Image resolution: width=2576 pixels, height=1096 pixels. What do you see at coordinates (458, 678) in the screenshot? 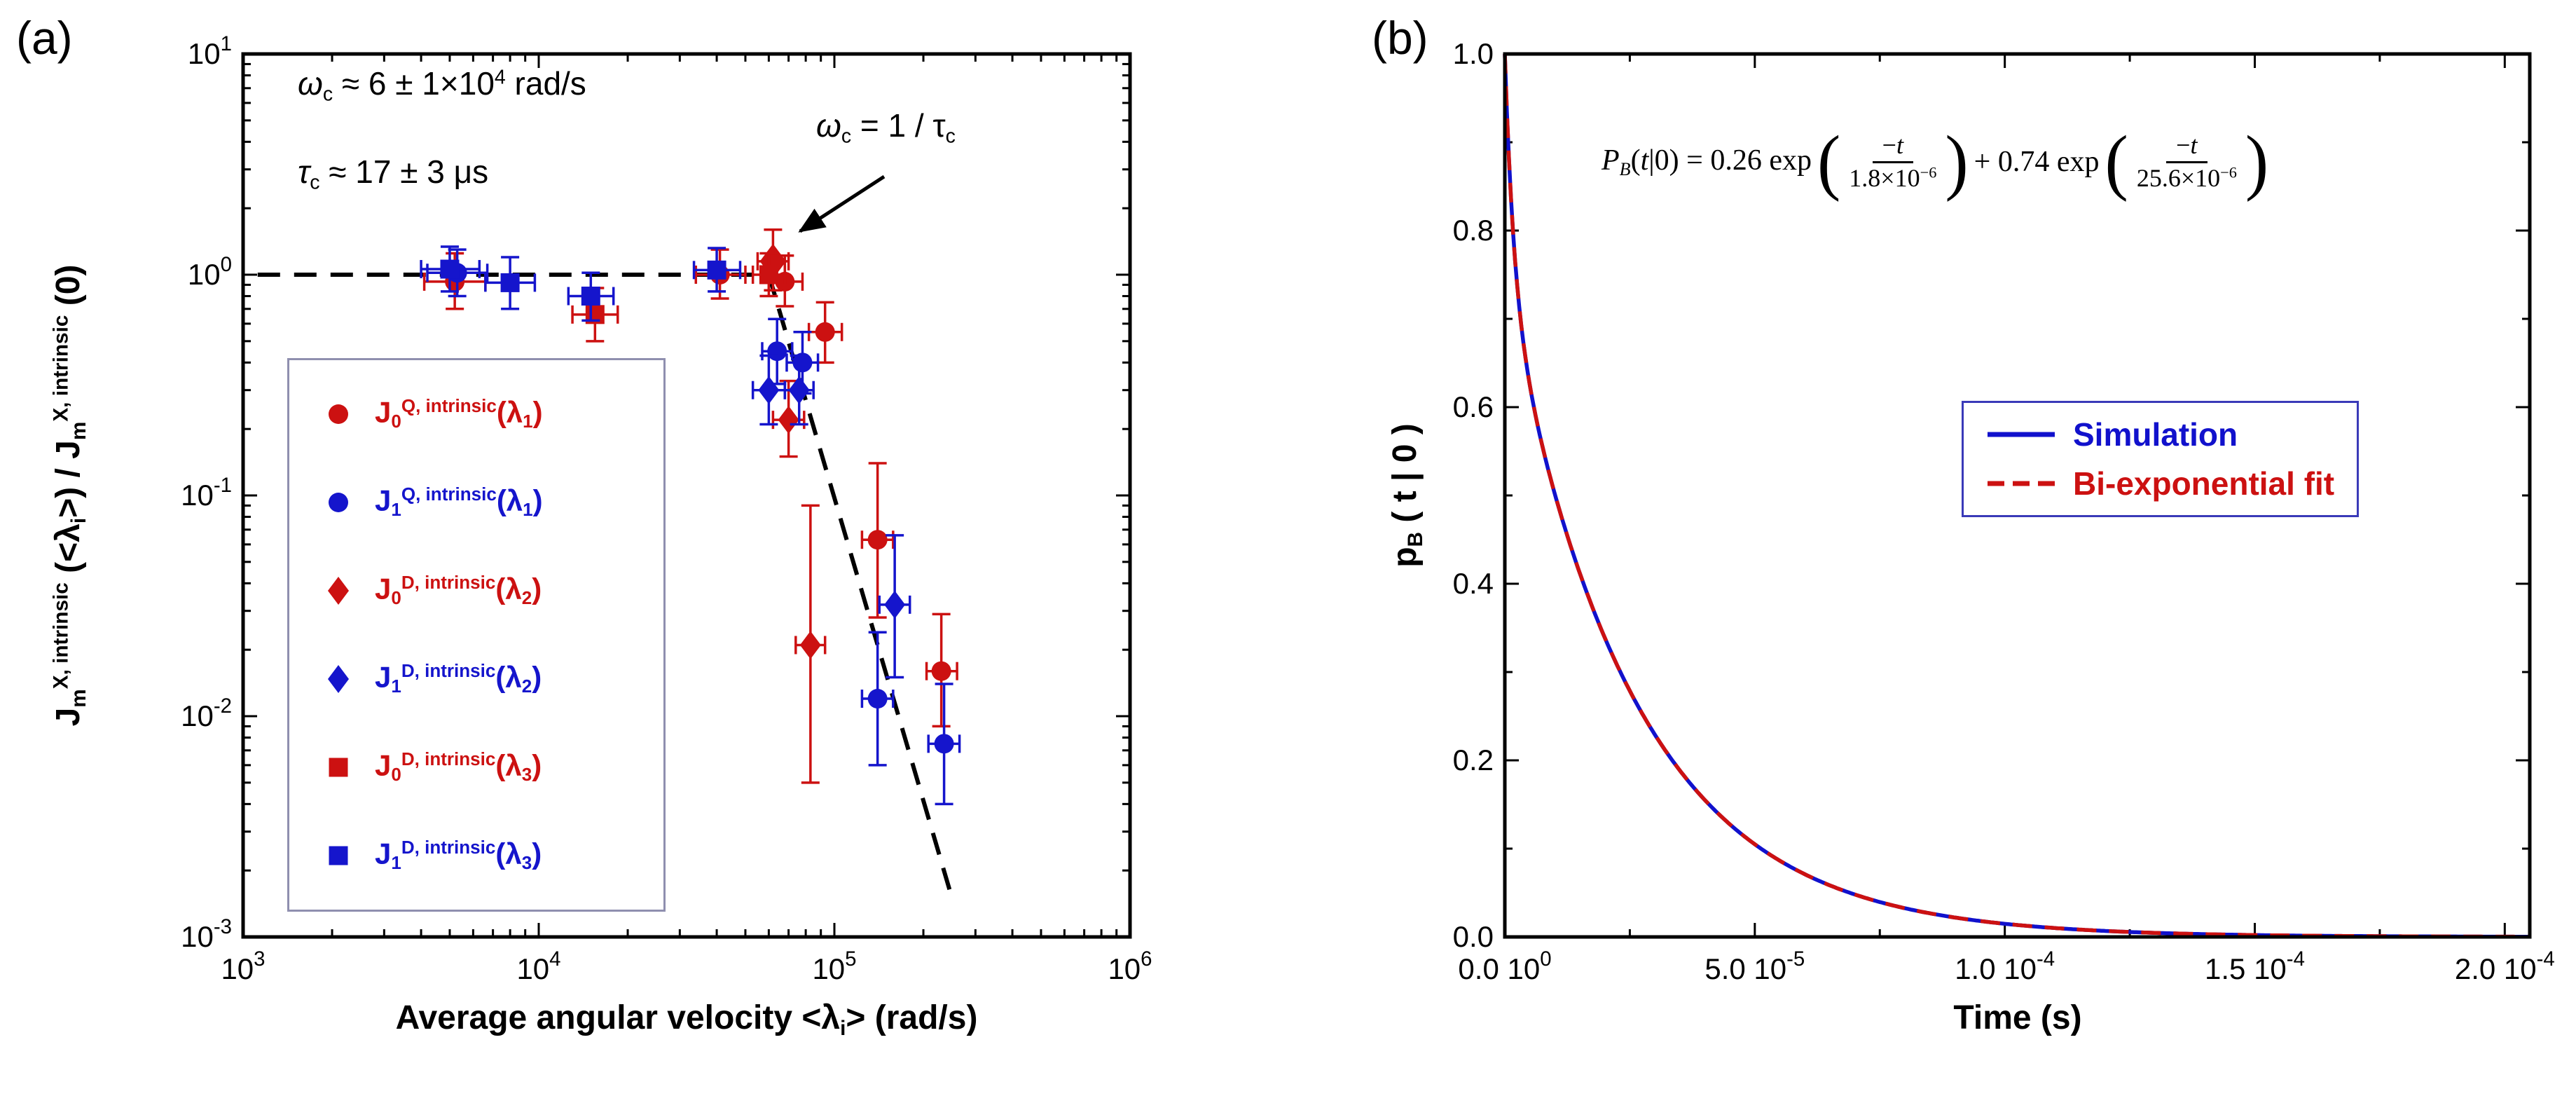
I see `legend-a-entry-label: J1D, intrinsic(λ2)` at bounding box center [458, 678].